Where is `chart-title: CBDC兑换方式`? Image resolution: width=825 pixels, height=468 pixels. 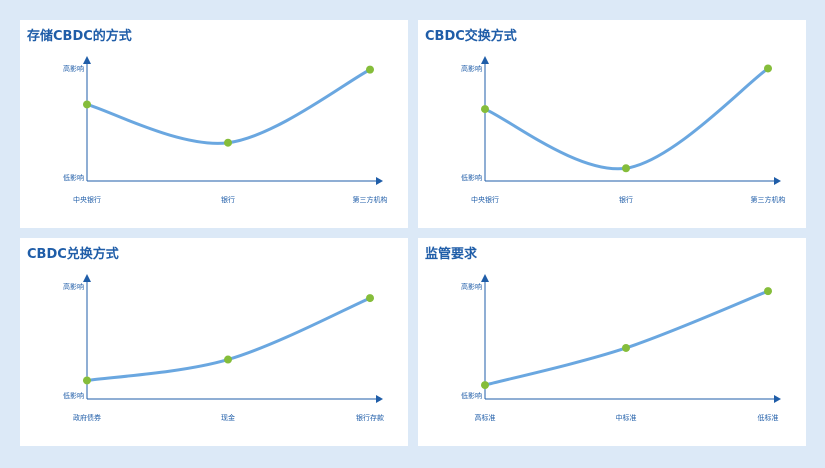
chart-title: CBDC兑换方式 is located at coordinates (73, 254).